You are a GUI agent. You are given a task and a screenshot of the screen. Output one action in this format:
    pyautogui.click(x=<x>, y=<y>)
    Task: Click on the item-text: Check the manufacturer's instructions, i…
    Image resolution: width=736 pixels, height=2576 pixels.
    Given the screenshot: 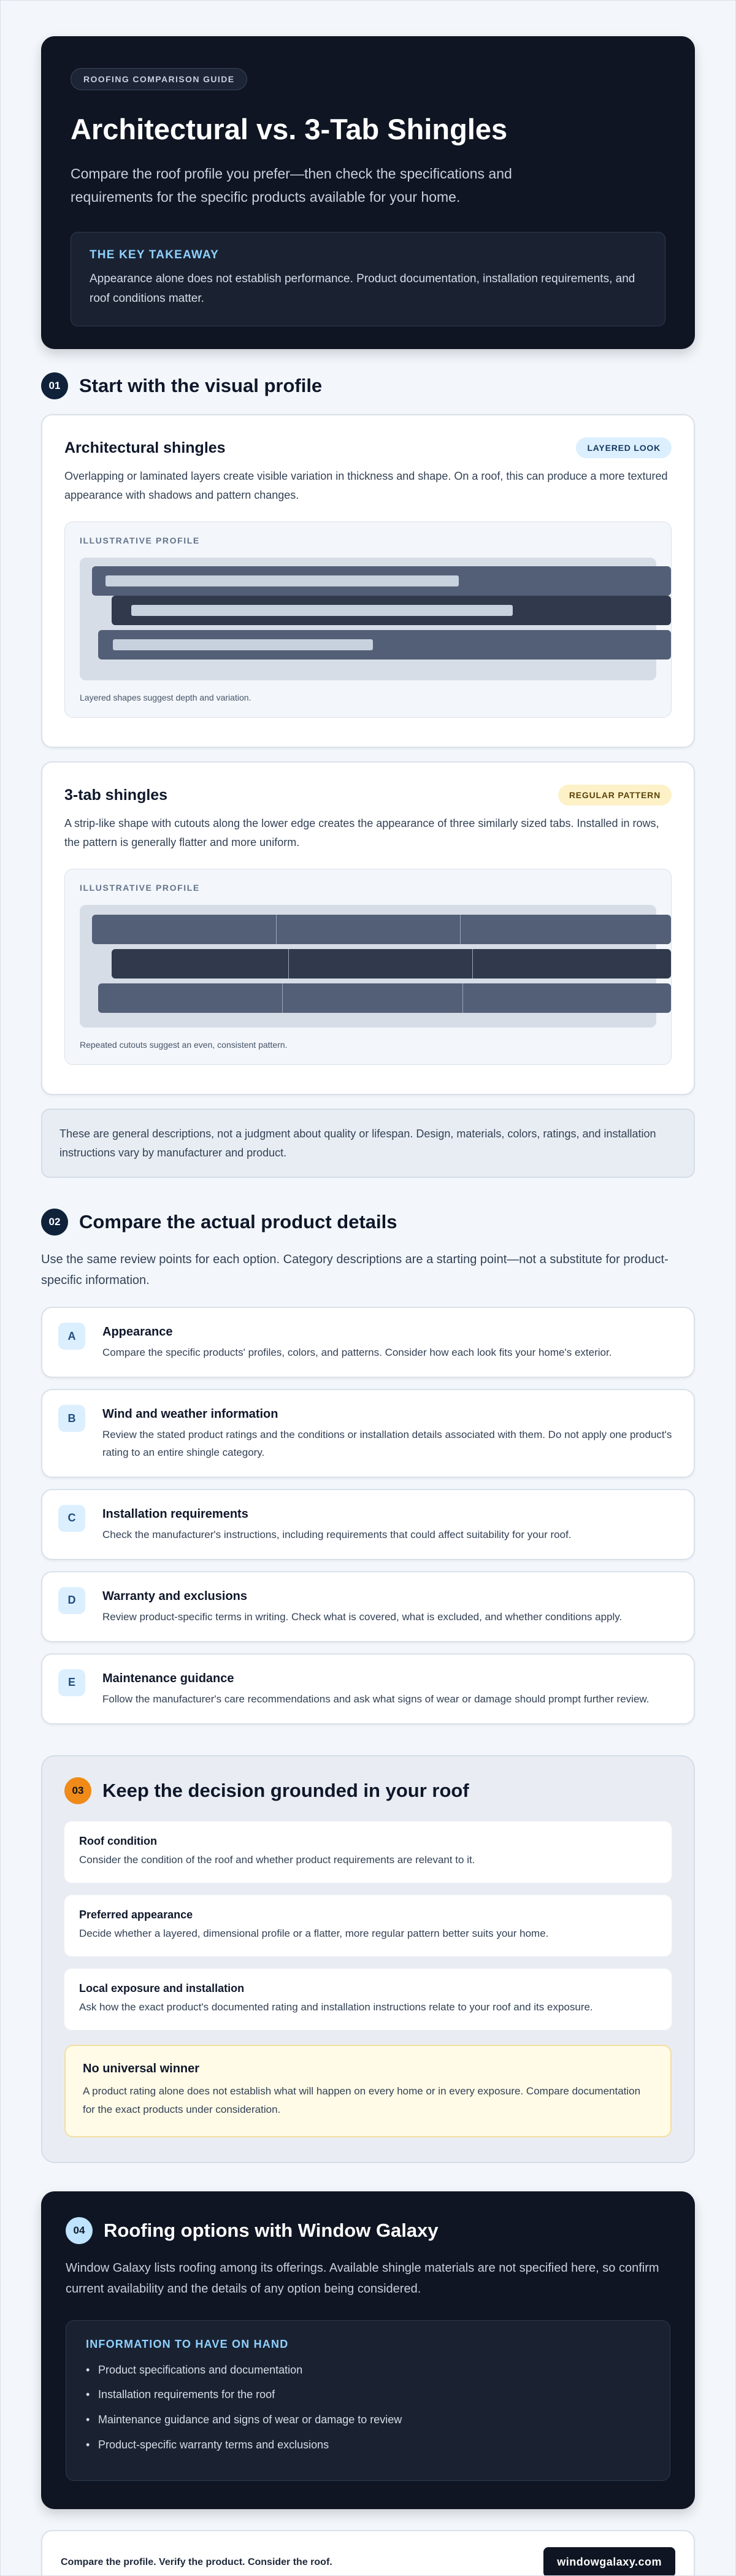 What is the action you would take?
    pyautogui.click(x=337, y=1534)
    